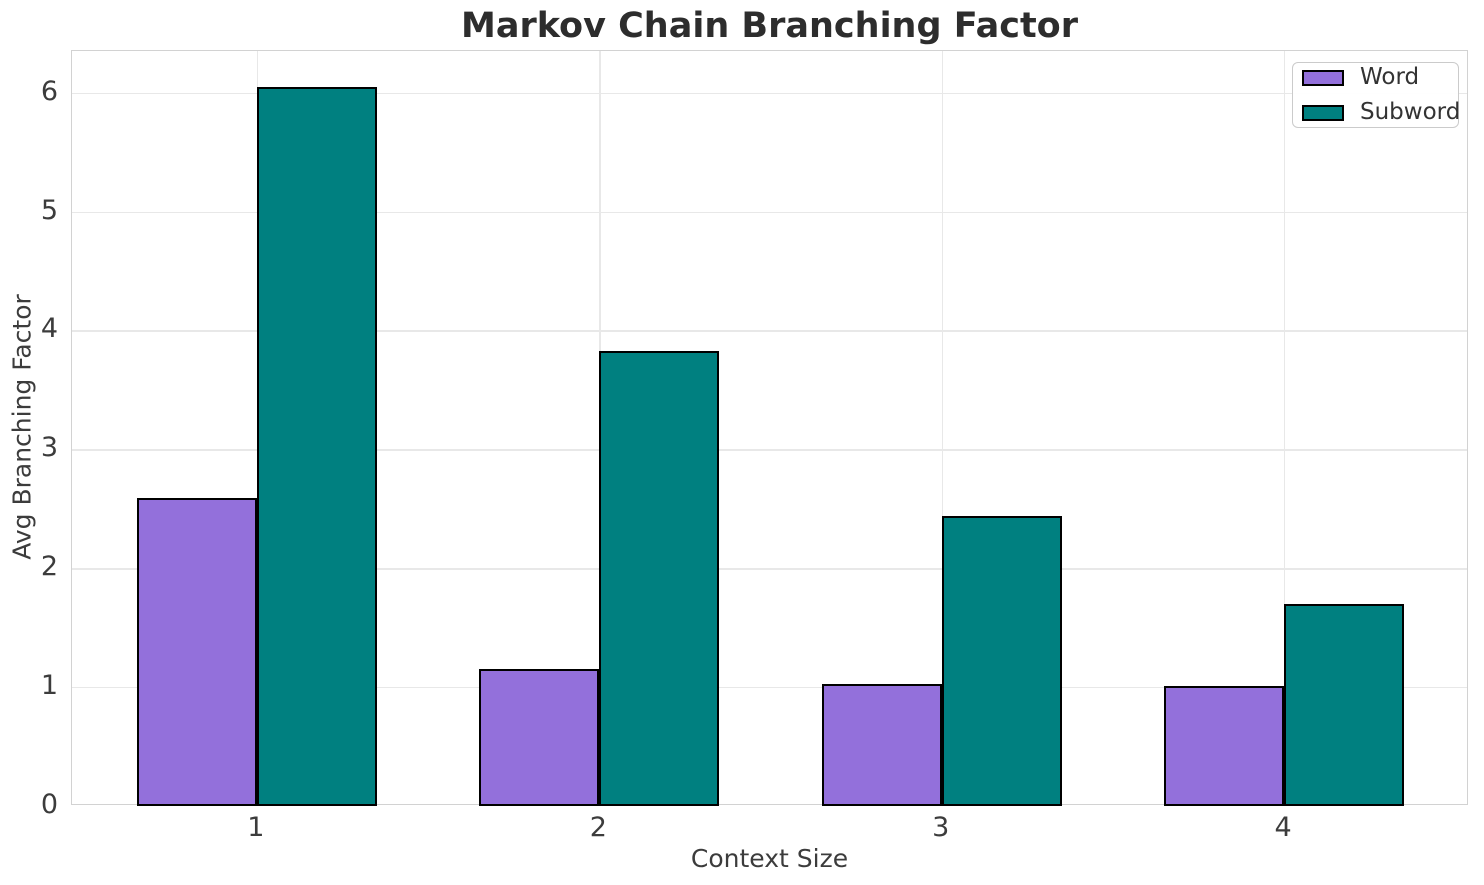 The height and width of the screenshot is (885, 1484). Describe the element at coordinates (1410, 112) in the screenshot. I see `legend-label: Subword` at that location.